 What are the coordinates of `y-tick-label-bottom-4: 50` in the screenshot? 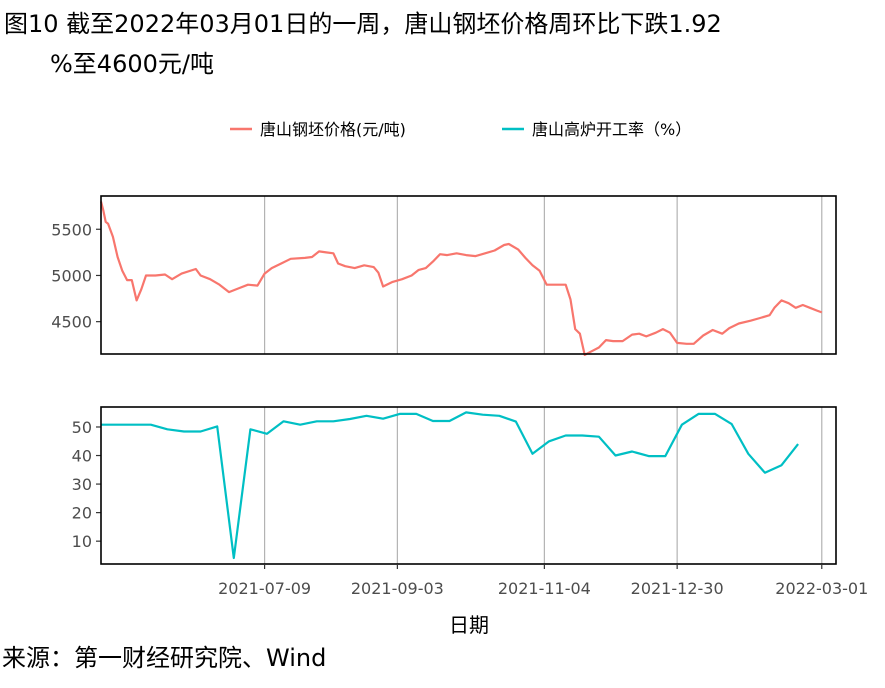 It's located at (82, 427).